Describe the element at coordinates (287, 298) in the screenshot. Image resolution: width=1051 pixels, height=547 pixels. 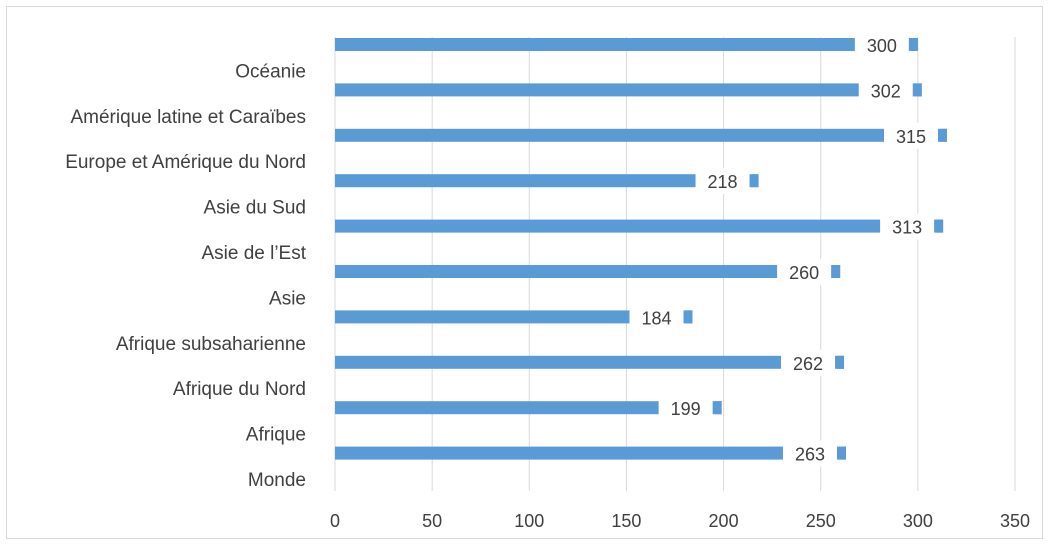
I see `category-label: Asie` at that location.